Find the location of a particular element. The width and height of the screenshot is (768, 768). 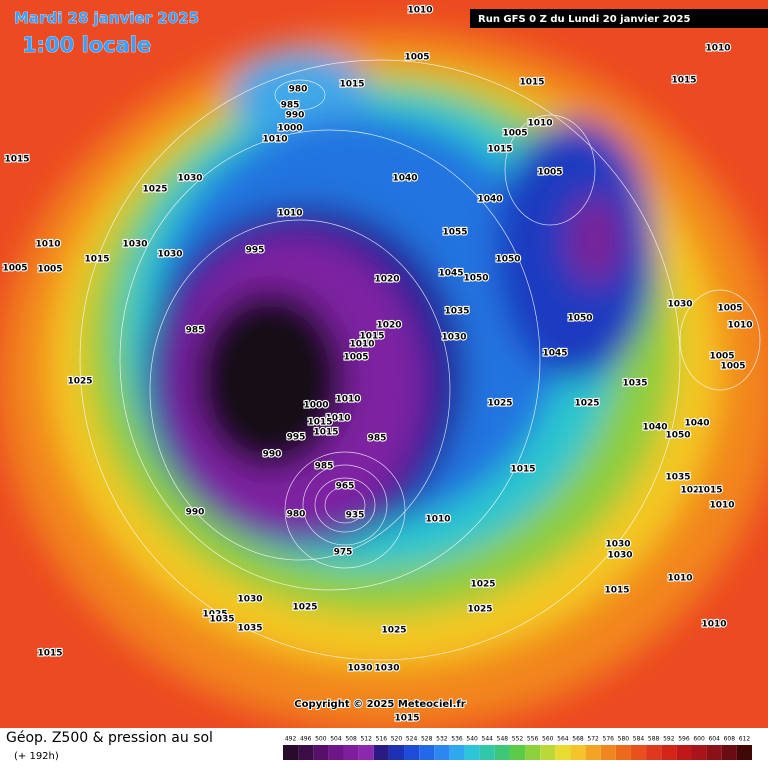

scale-label: 592 is located at coordinates (669, 739).